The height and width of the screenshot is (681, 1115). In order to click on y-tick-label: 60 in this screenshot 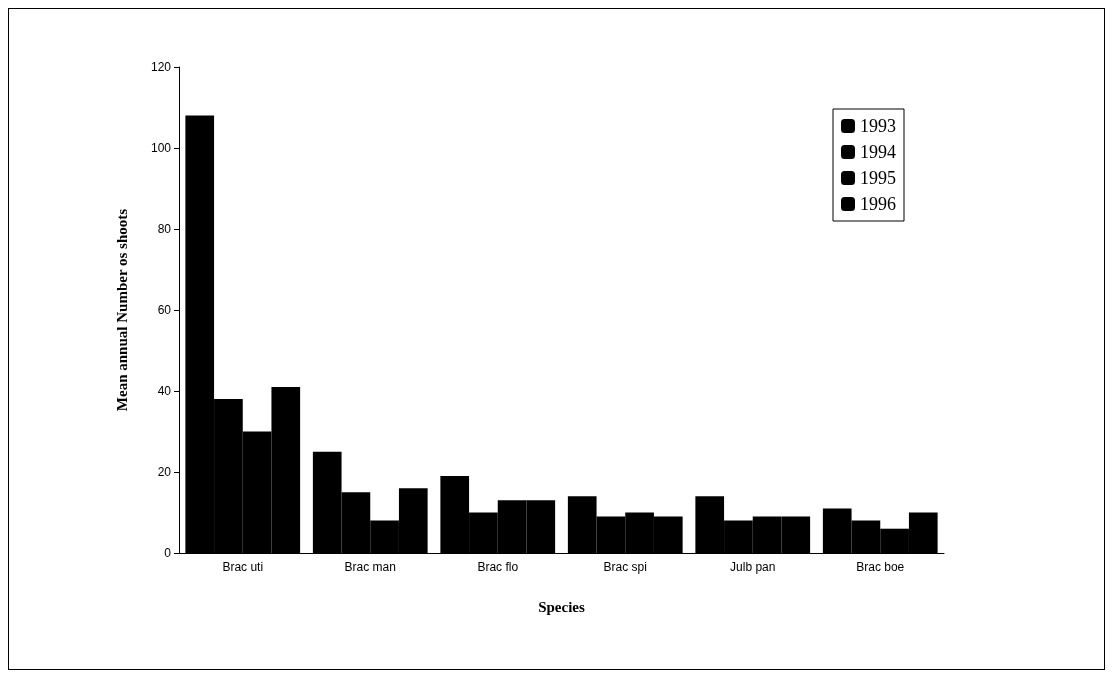, I will do `click(164, 310)`.